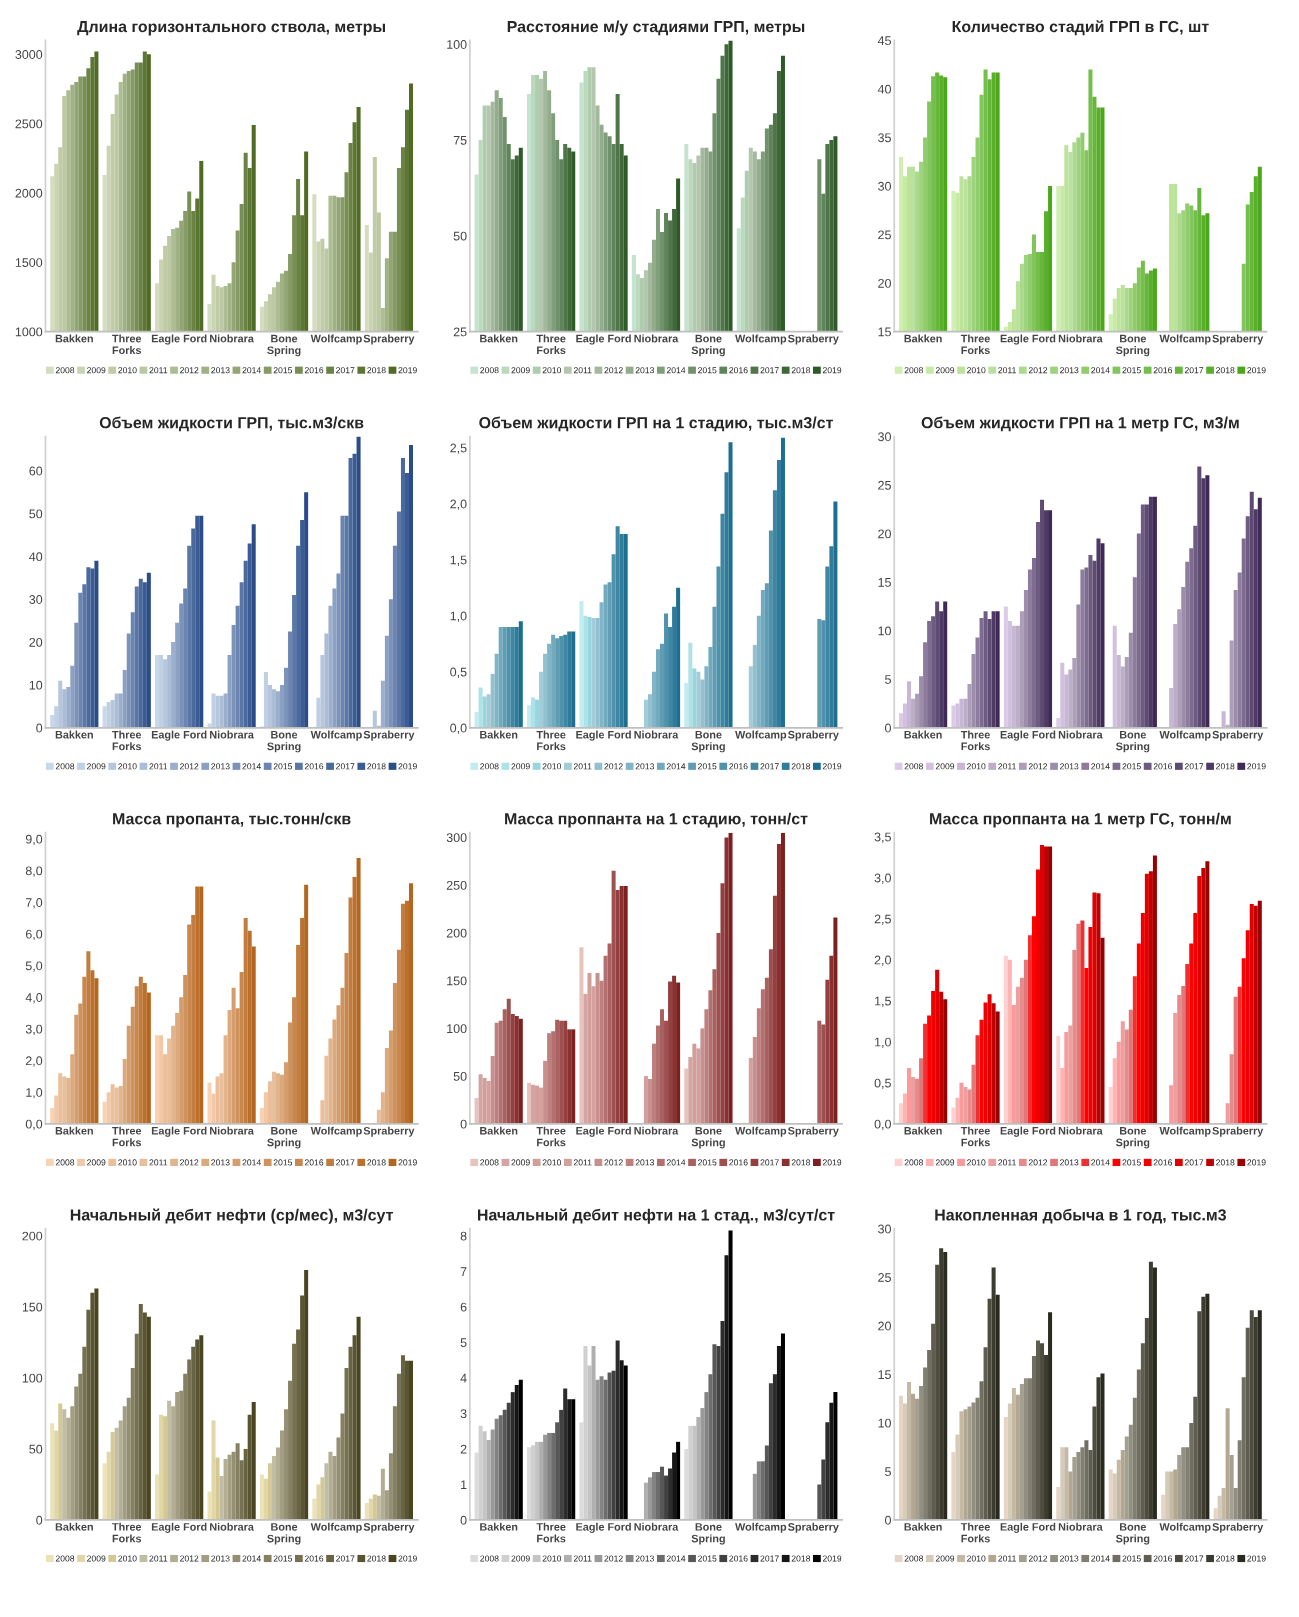 The image size is (1299, 1617). I want to click on legend-label: 2008, so click(913, 1162).